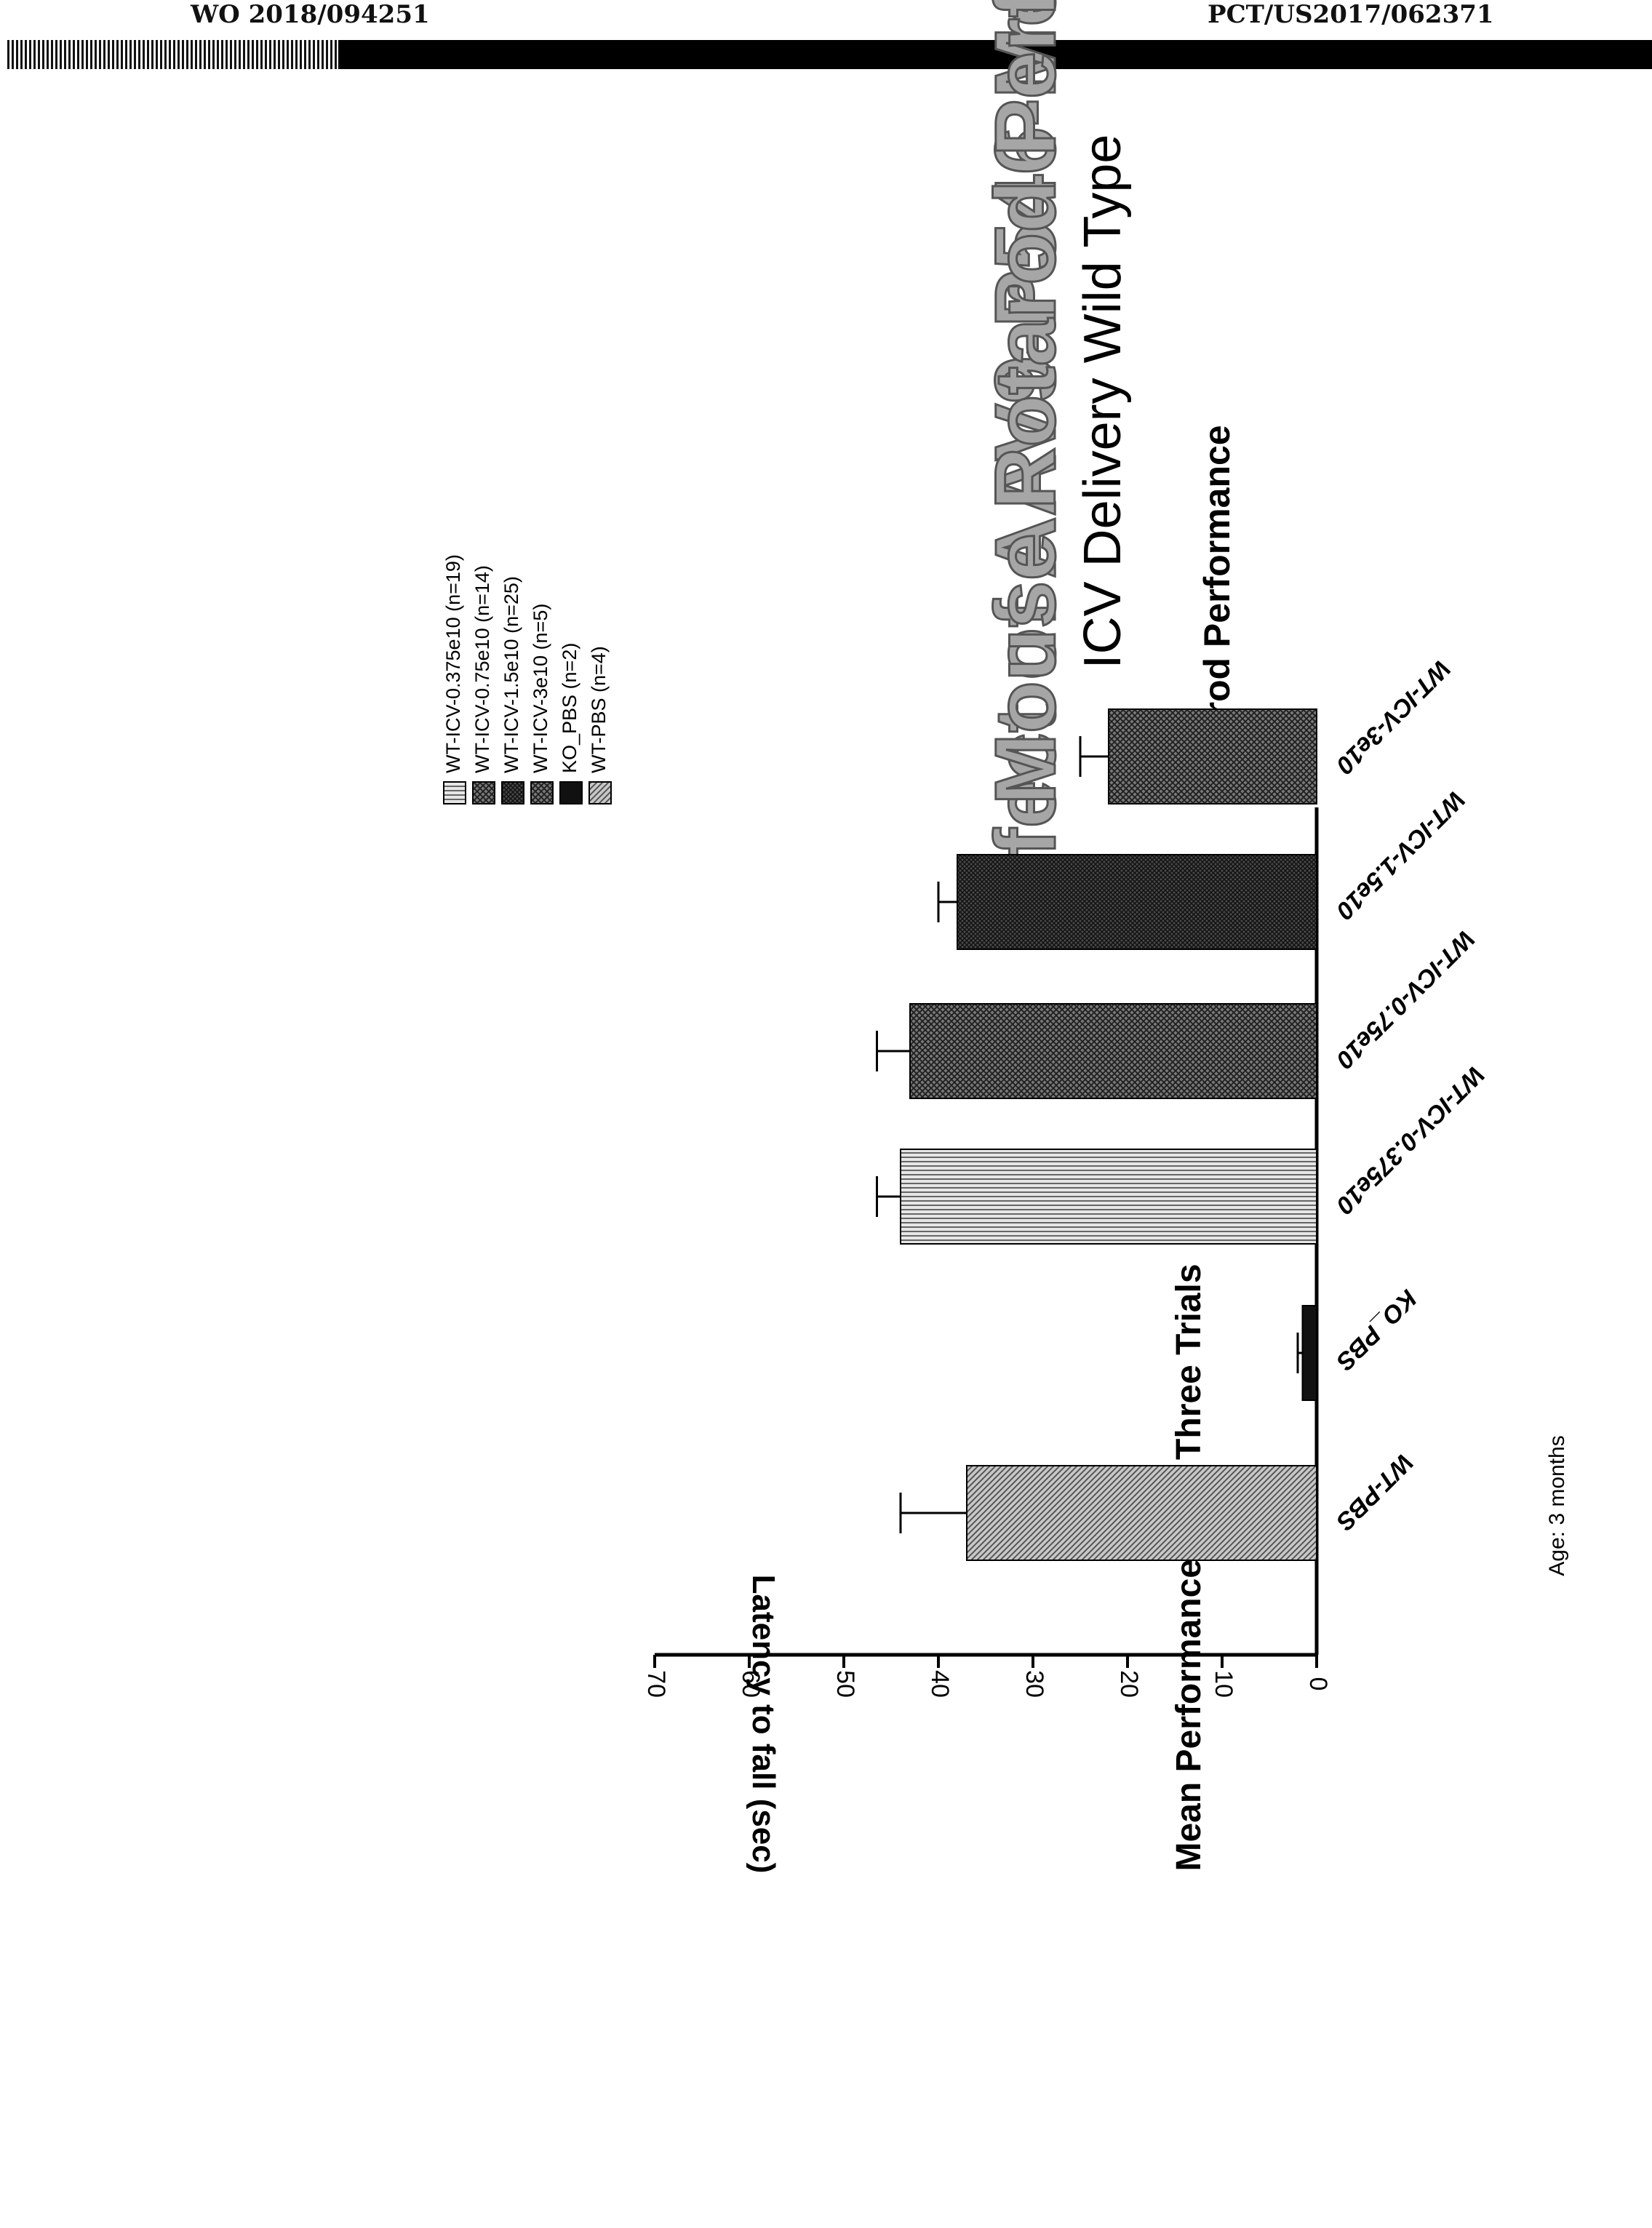  What do you see at coordinates (1374, 1492) in the screenshot?
I see `category-label: WT-PBS` at bounding box center [1374, 1492].